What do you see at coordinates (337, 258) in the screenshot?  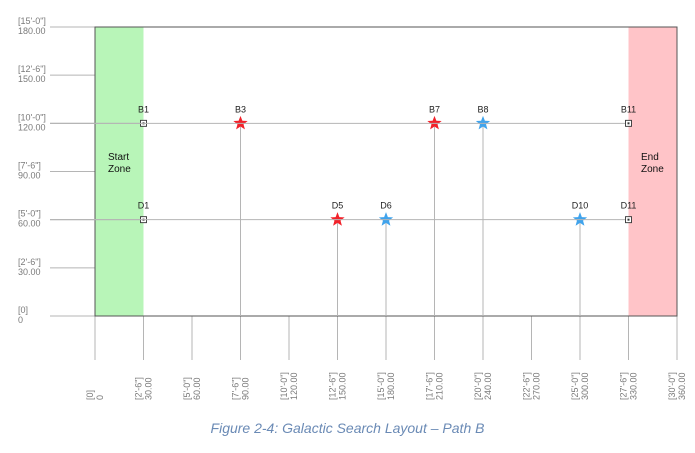 I see `marker-d5: D5` at bounding box center [337, 258].